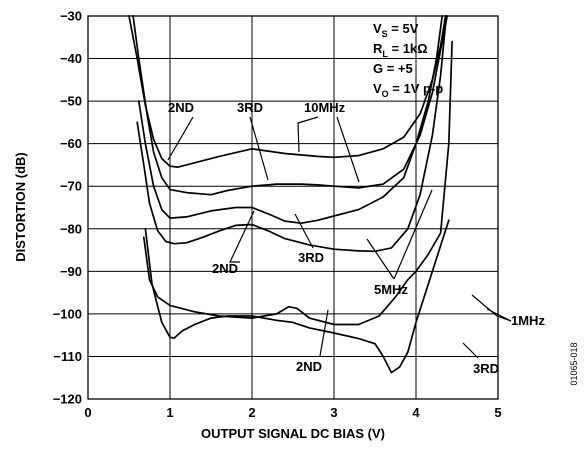  Describe the element at coordinates (396, 30) in the screenshot. I see `condition-supply: VS = 5V` at that location.